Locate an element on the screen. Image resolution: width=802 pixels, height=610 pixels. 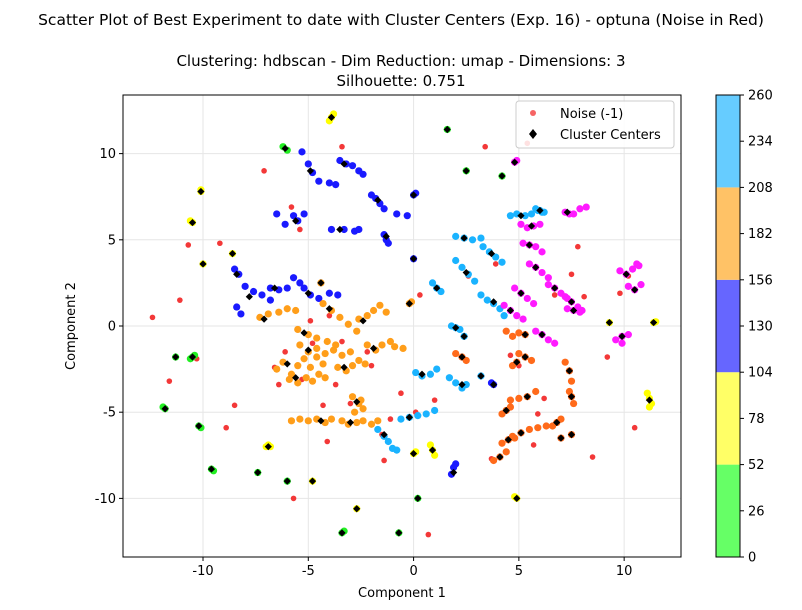
colorbar-tick-label: 182 is located at coordinates (760, 234).